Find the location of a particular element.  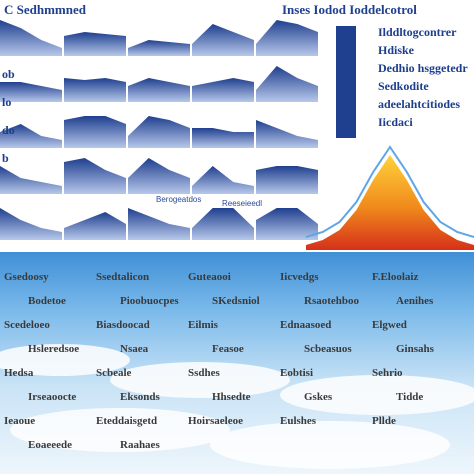

sea-label-25: Irseaoocte is located at coordinates (52, 397).